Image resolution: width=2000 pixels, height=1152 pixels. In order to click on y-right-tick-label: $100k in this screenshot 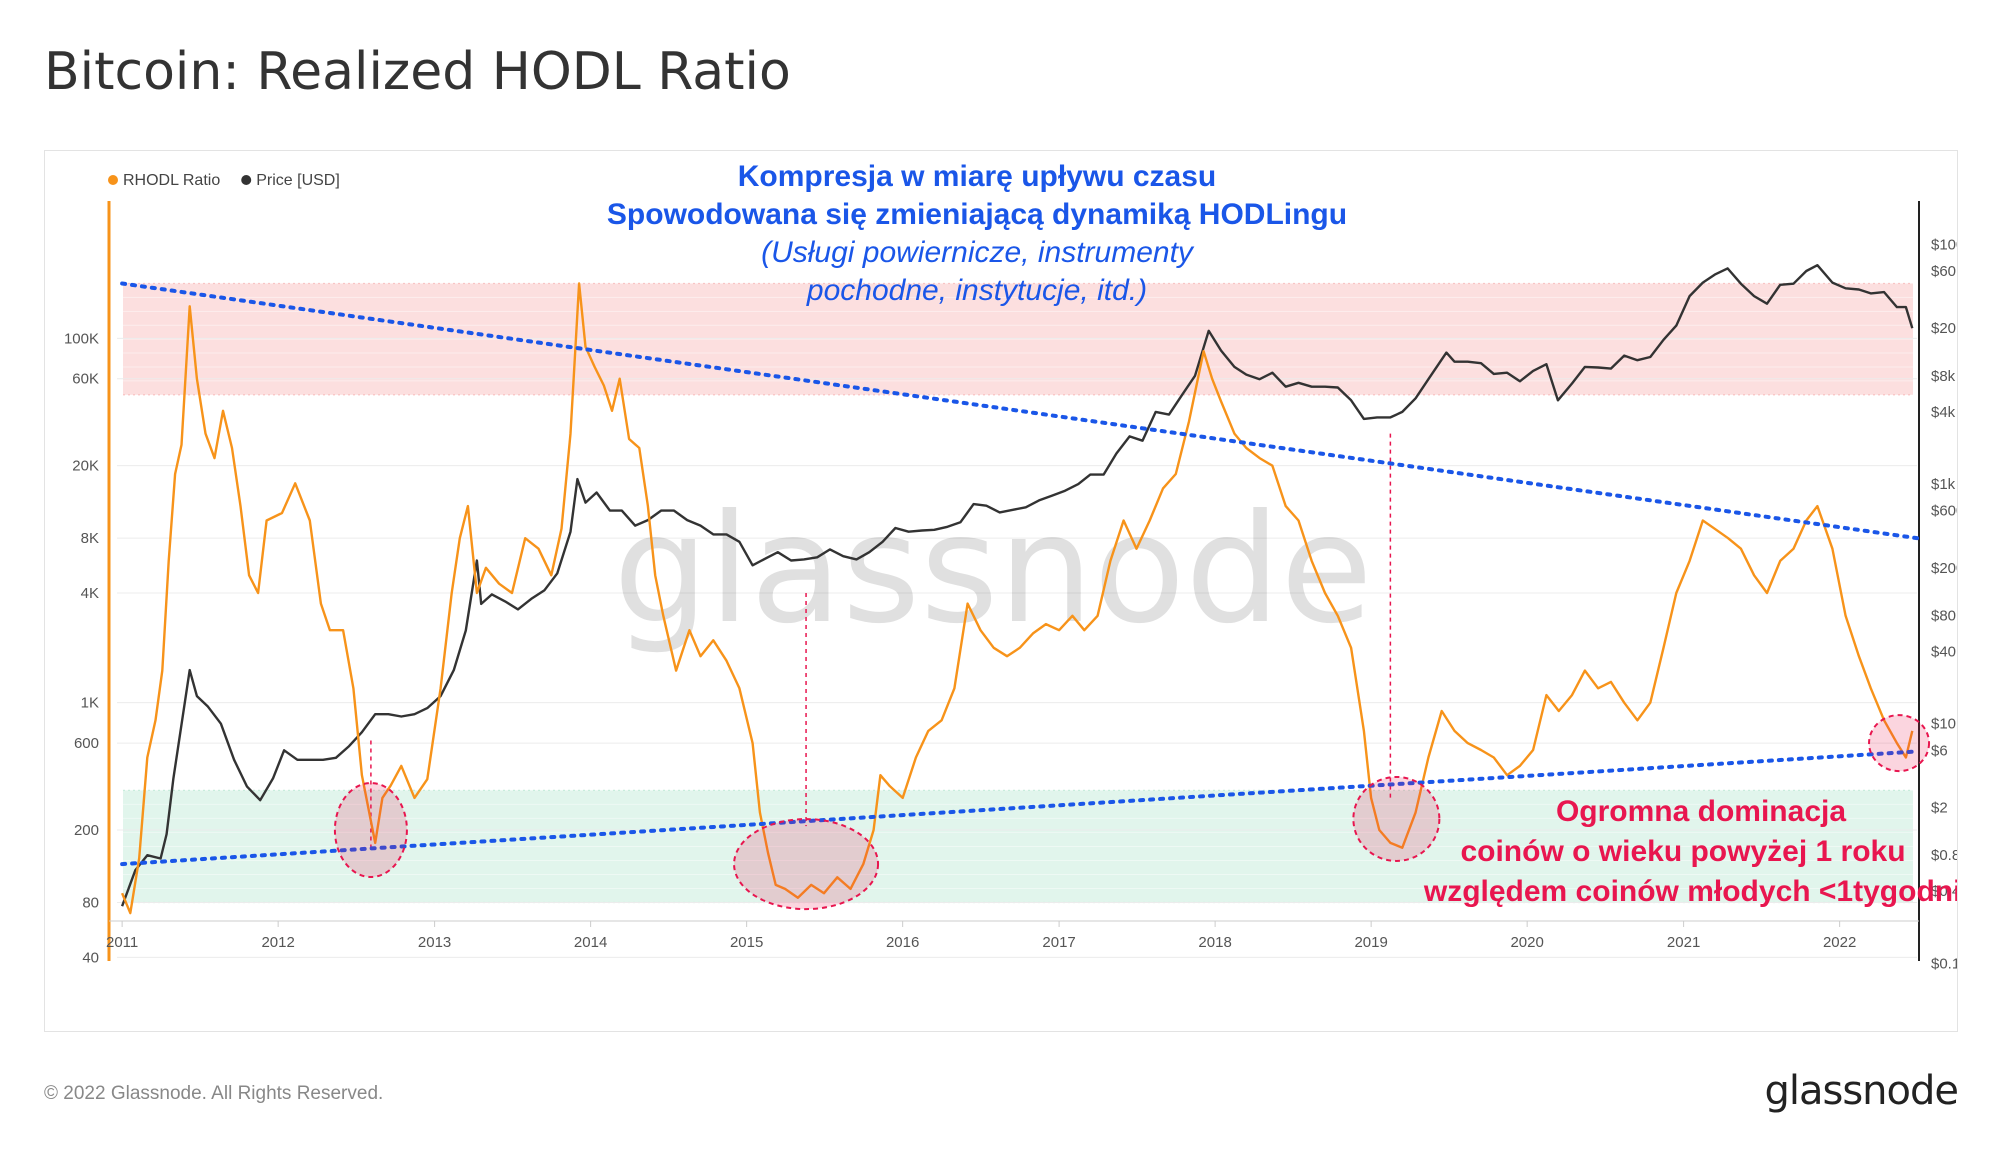, I will do `click(1944, 244)`.